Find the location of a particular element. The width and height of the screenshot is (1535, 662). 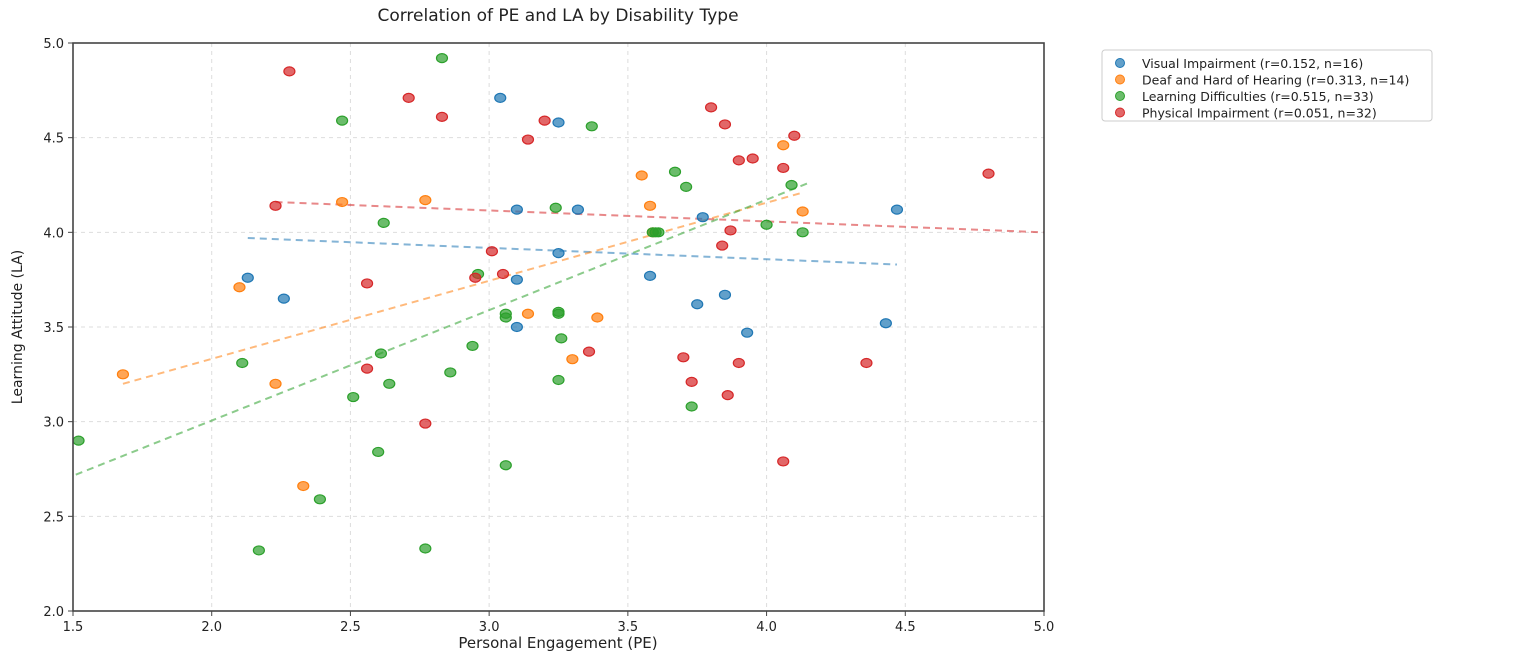

x-tick-label: 2.5 is located at coordinates (350, 627).